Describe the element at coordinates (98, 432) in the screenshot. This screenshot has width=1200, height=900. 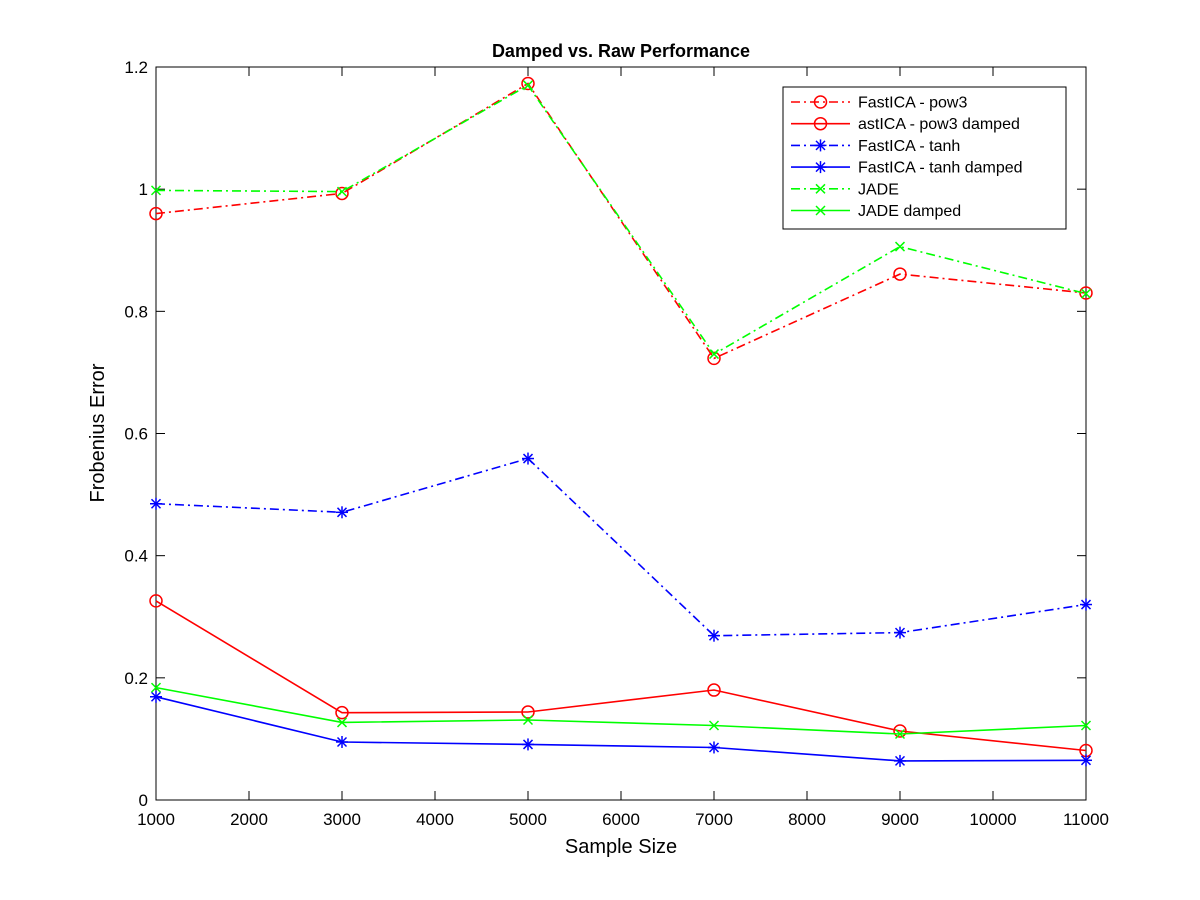
I see `y-axis-label: Frobenius Error` at that location.